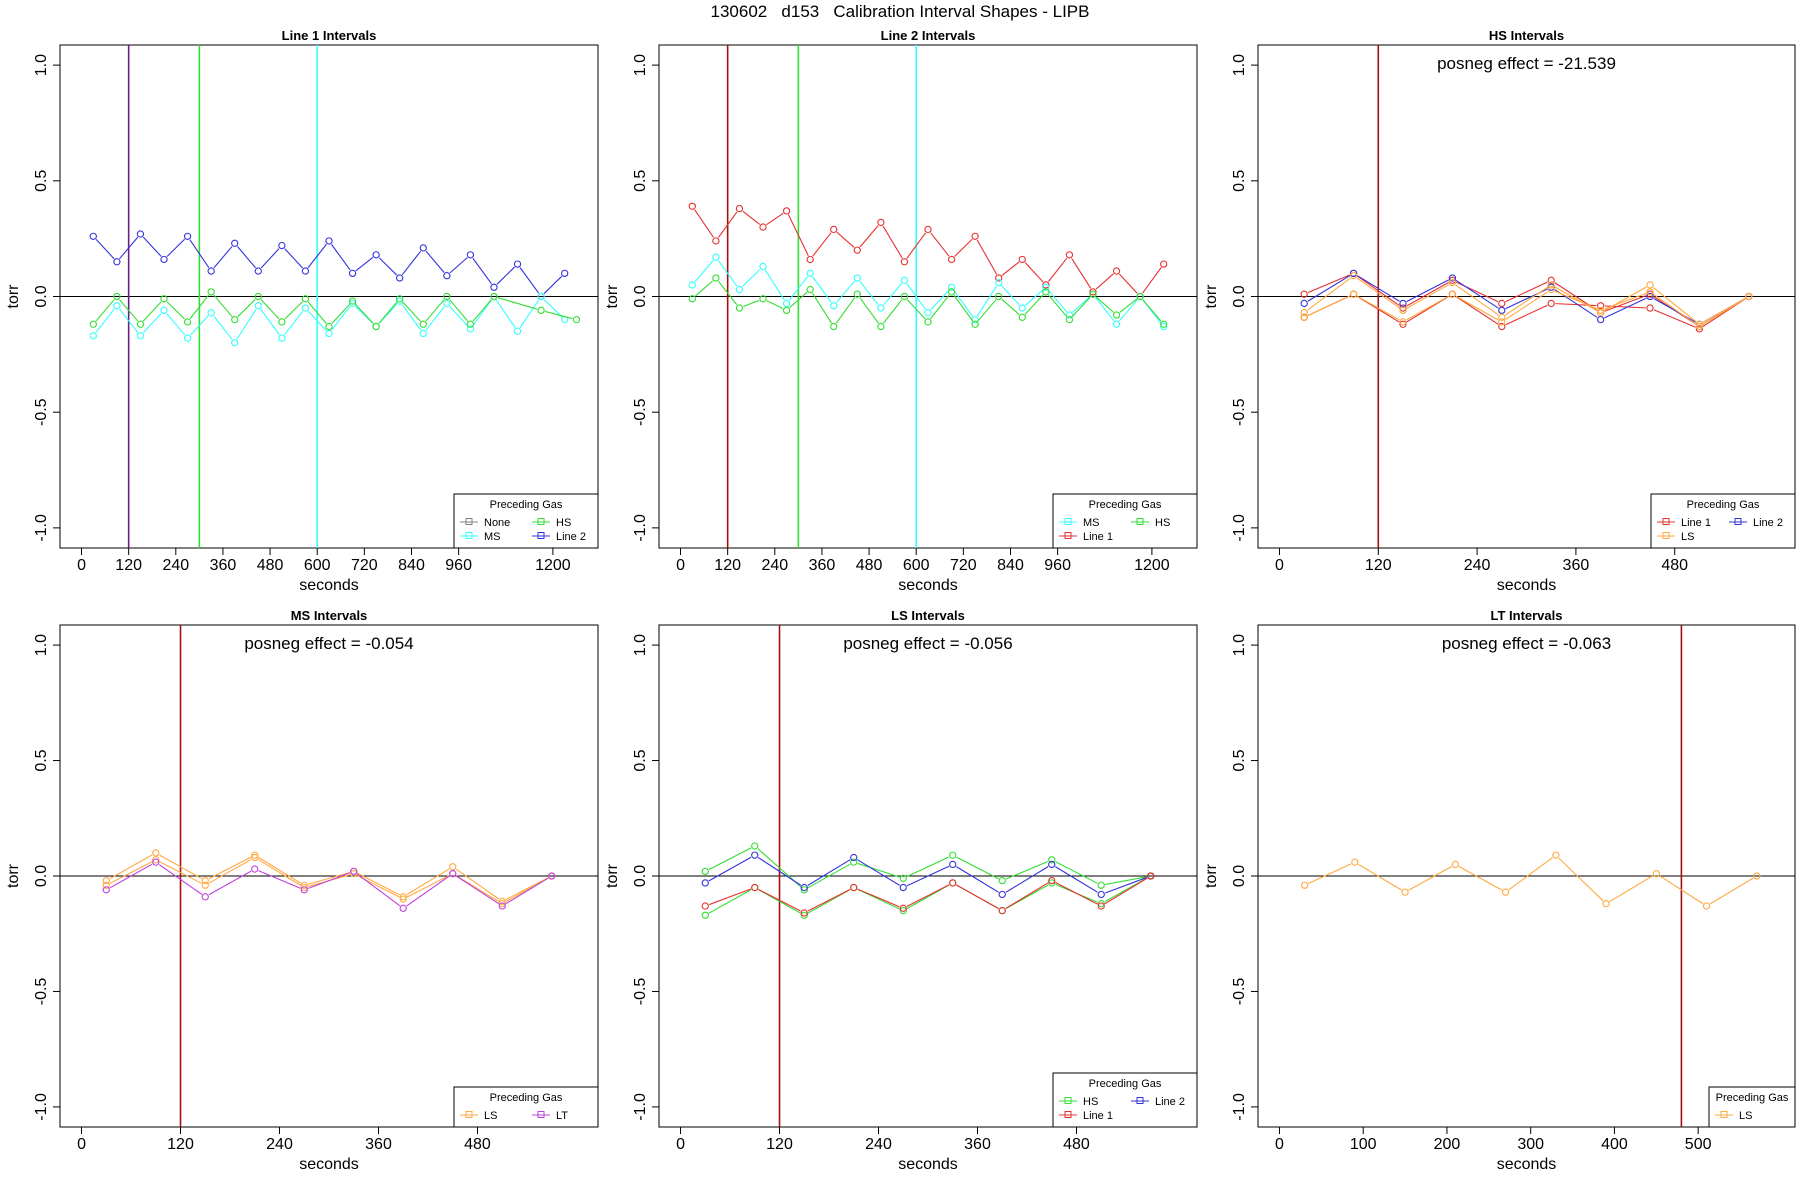 This screenshot has height=1200, width=1800. Describe the element at coordinates (175, 565) in the screenshot. I see `x-tick-label: 240` at that location.